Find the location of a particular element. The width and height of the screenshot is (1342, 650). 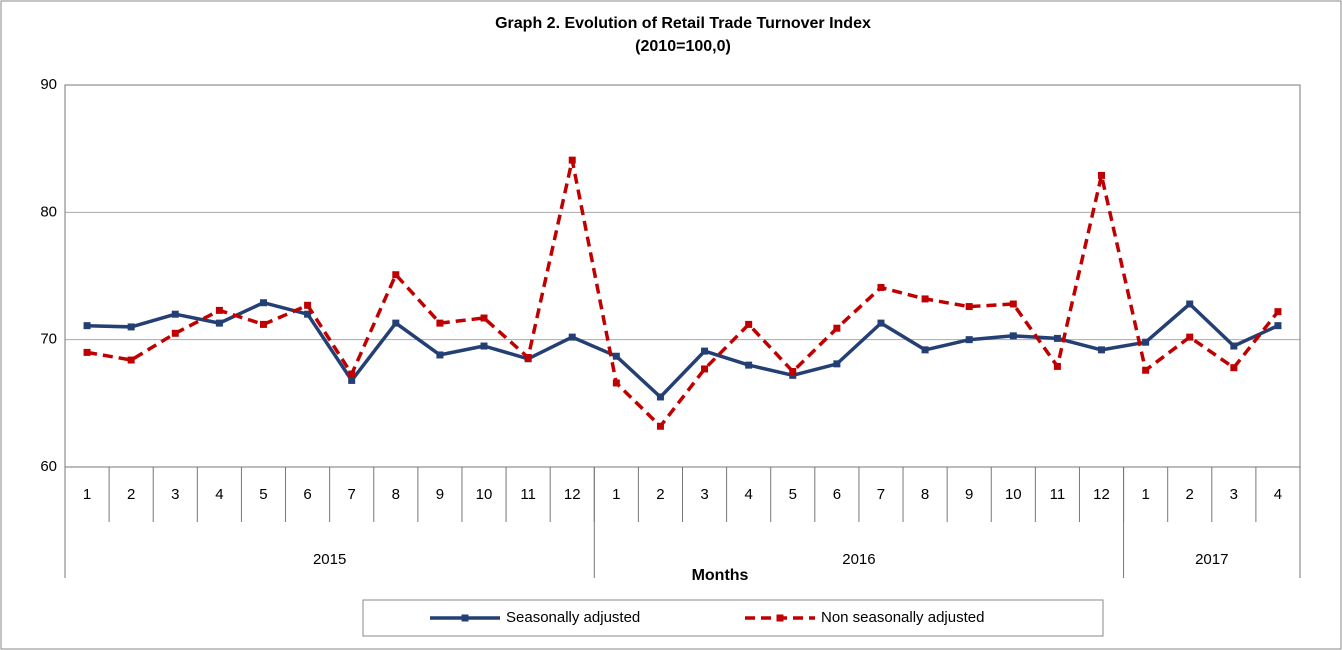

y-tick-label: 80 is located at coordinates (48, 211).